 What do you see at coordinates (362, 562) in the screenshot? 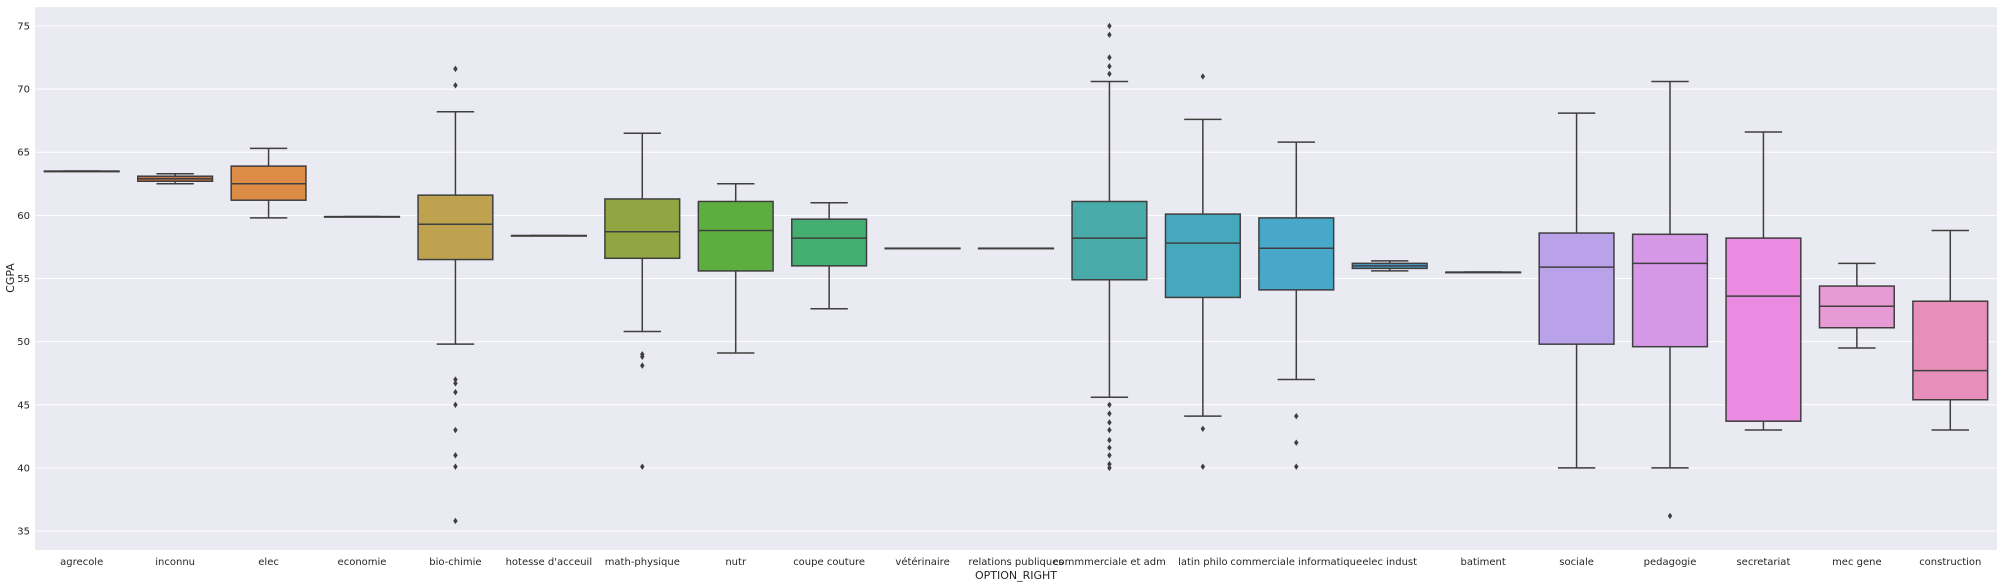
I see `x-tick-label: economie` at bounding box center [362, 562].